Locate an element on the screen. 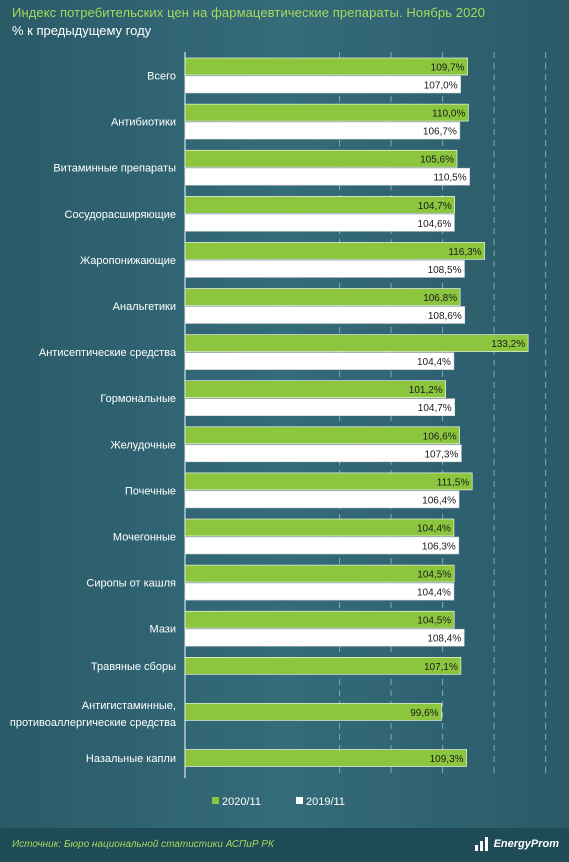 This screenshot has height=862, width=569. category-label: Почечные is located at coordinates (150, 491).